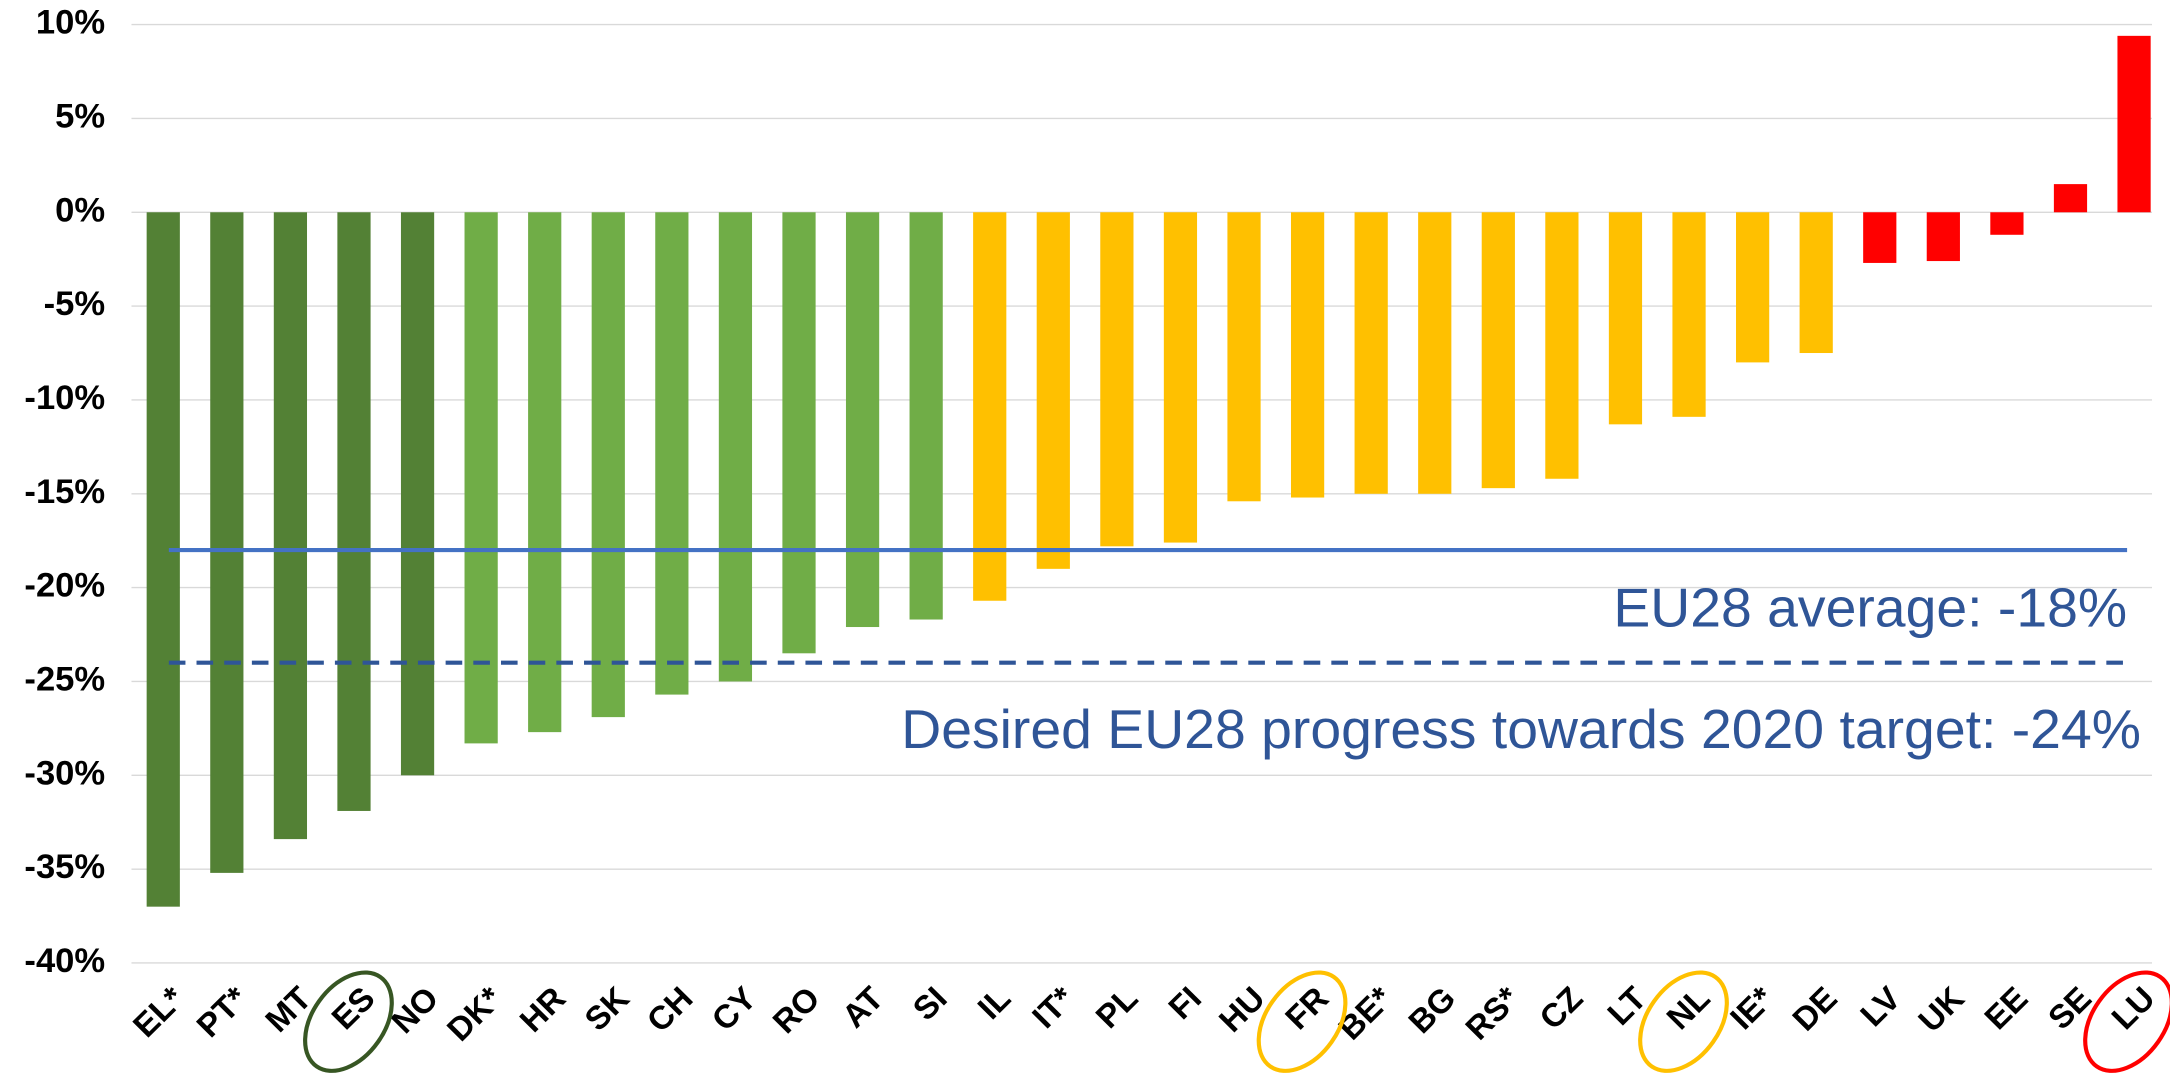 The width and height of the screenshot is (2170, 1090). I want to click on y-tick-label: -30%, so click(64, 774).